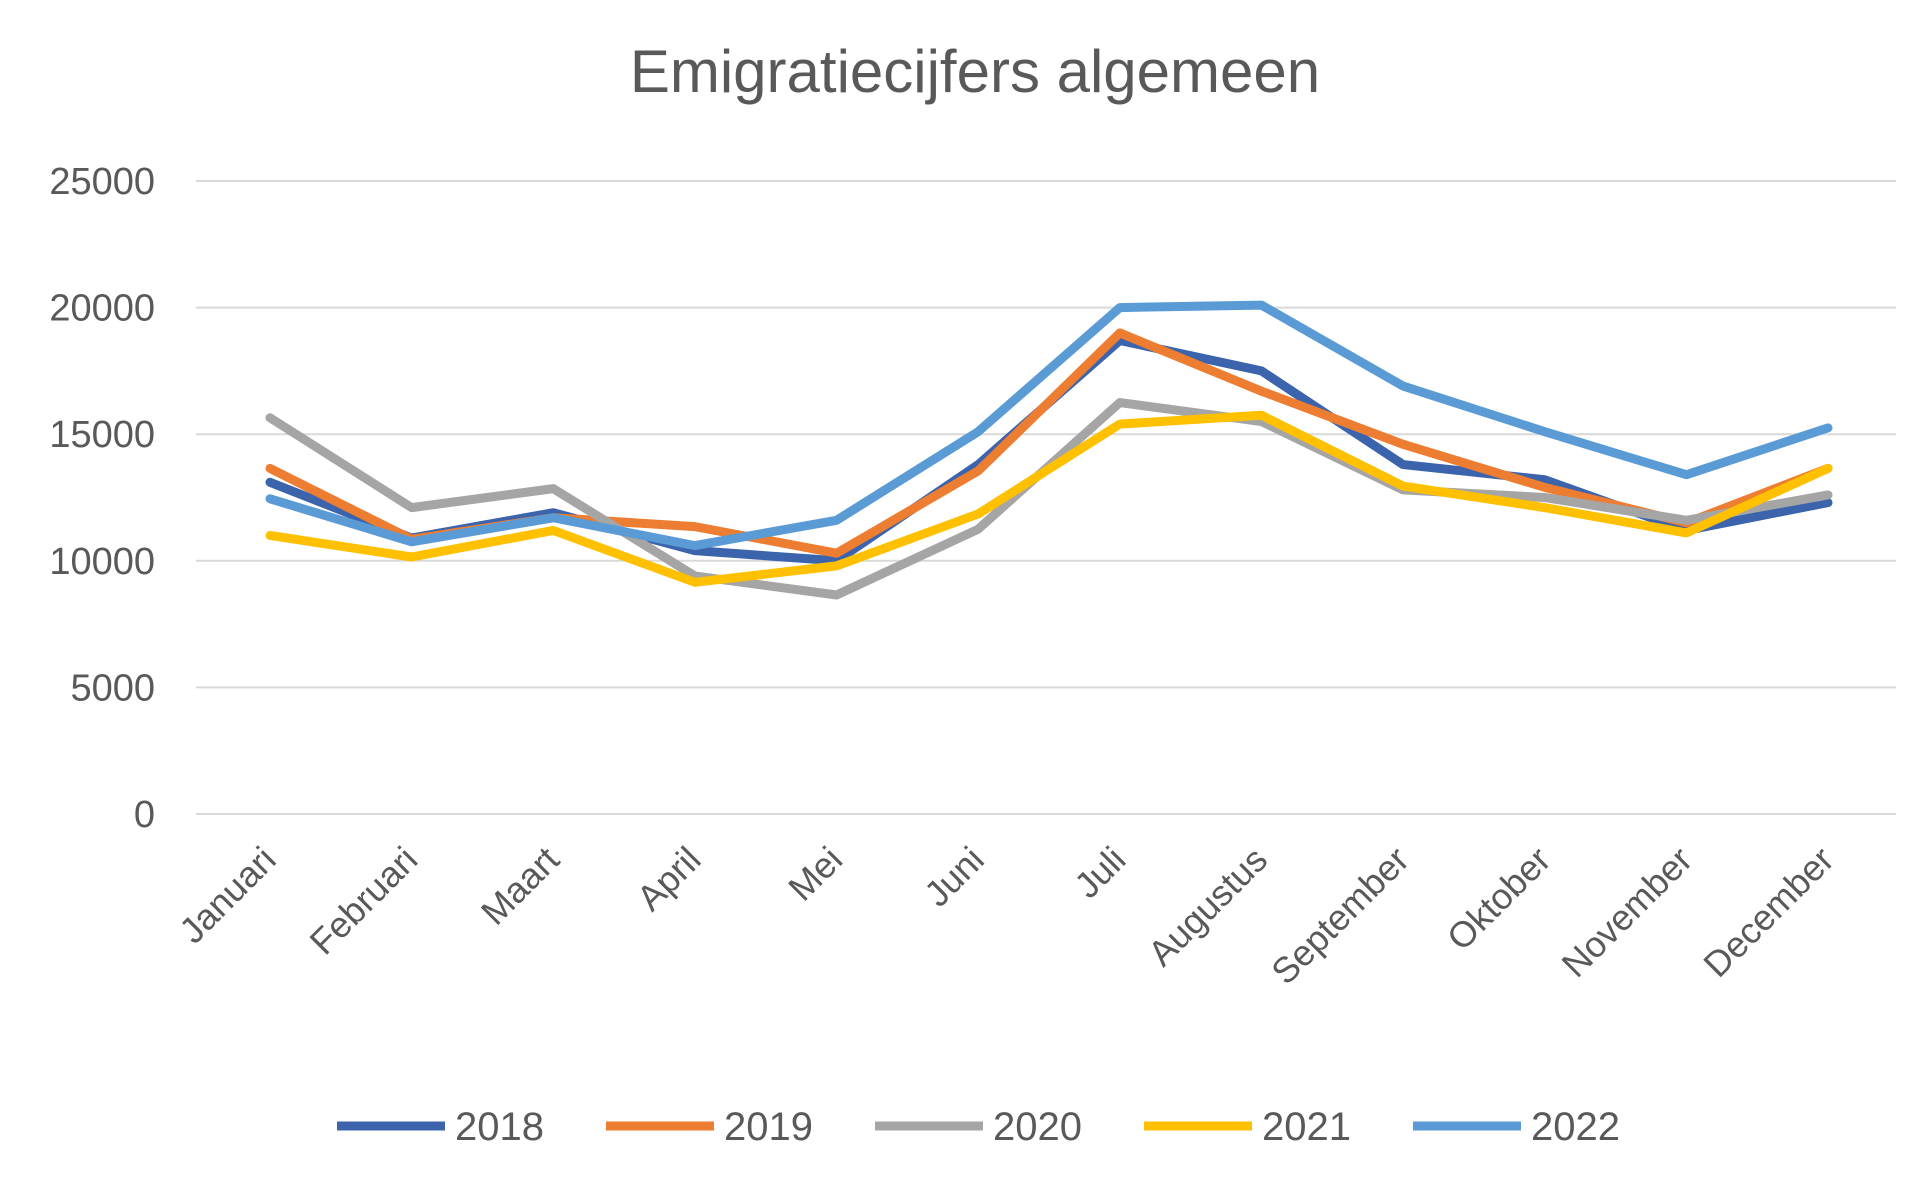  Describe the element at coordinates (364, 901) in the screenshot. I see `x-tick-label: Februari` at that location.